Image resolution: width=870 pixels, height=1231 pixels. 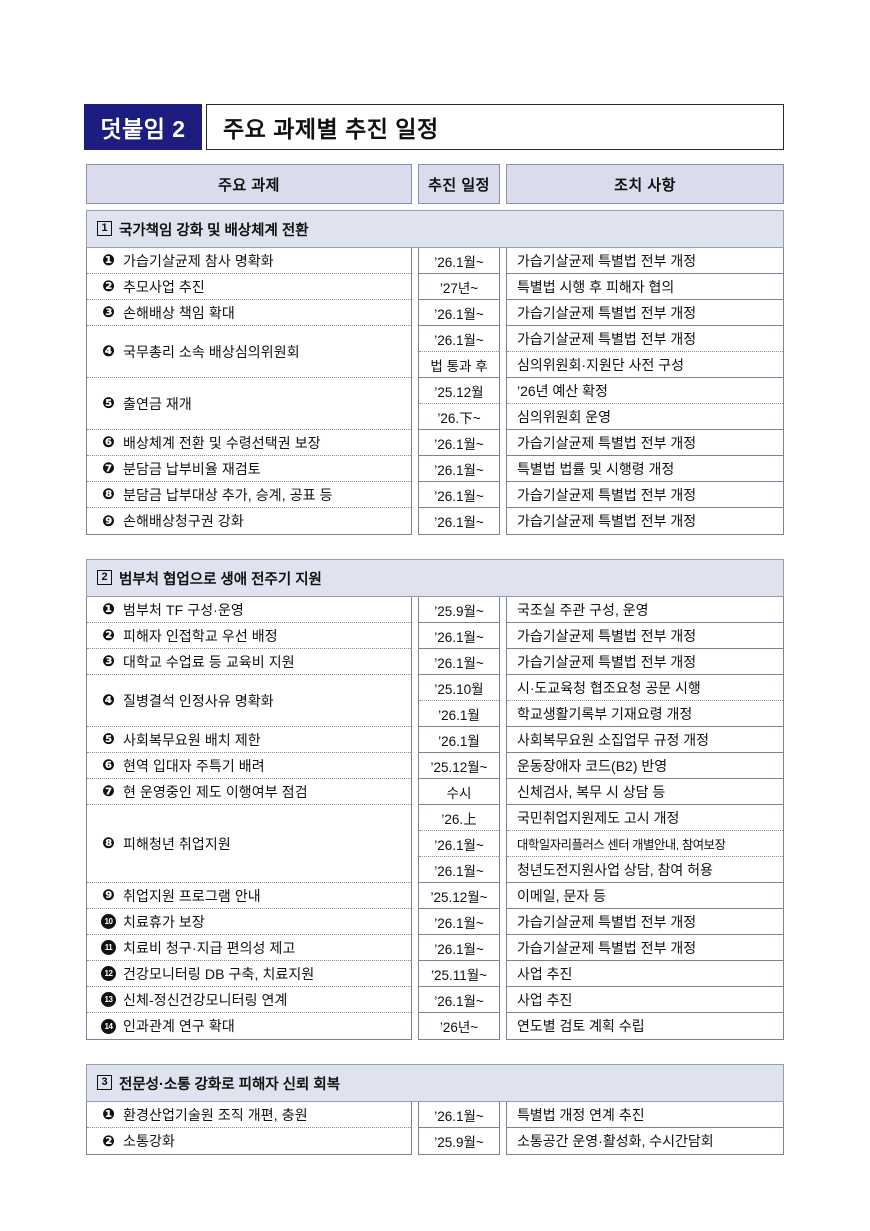 I want to click on task-column: ❶ 환경산업기술원 조직 개편, 충원 ❷ 소통강화, so click(x=249, y=1128).